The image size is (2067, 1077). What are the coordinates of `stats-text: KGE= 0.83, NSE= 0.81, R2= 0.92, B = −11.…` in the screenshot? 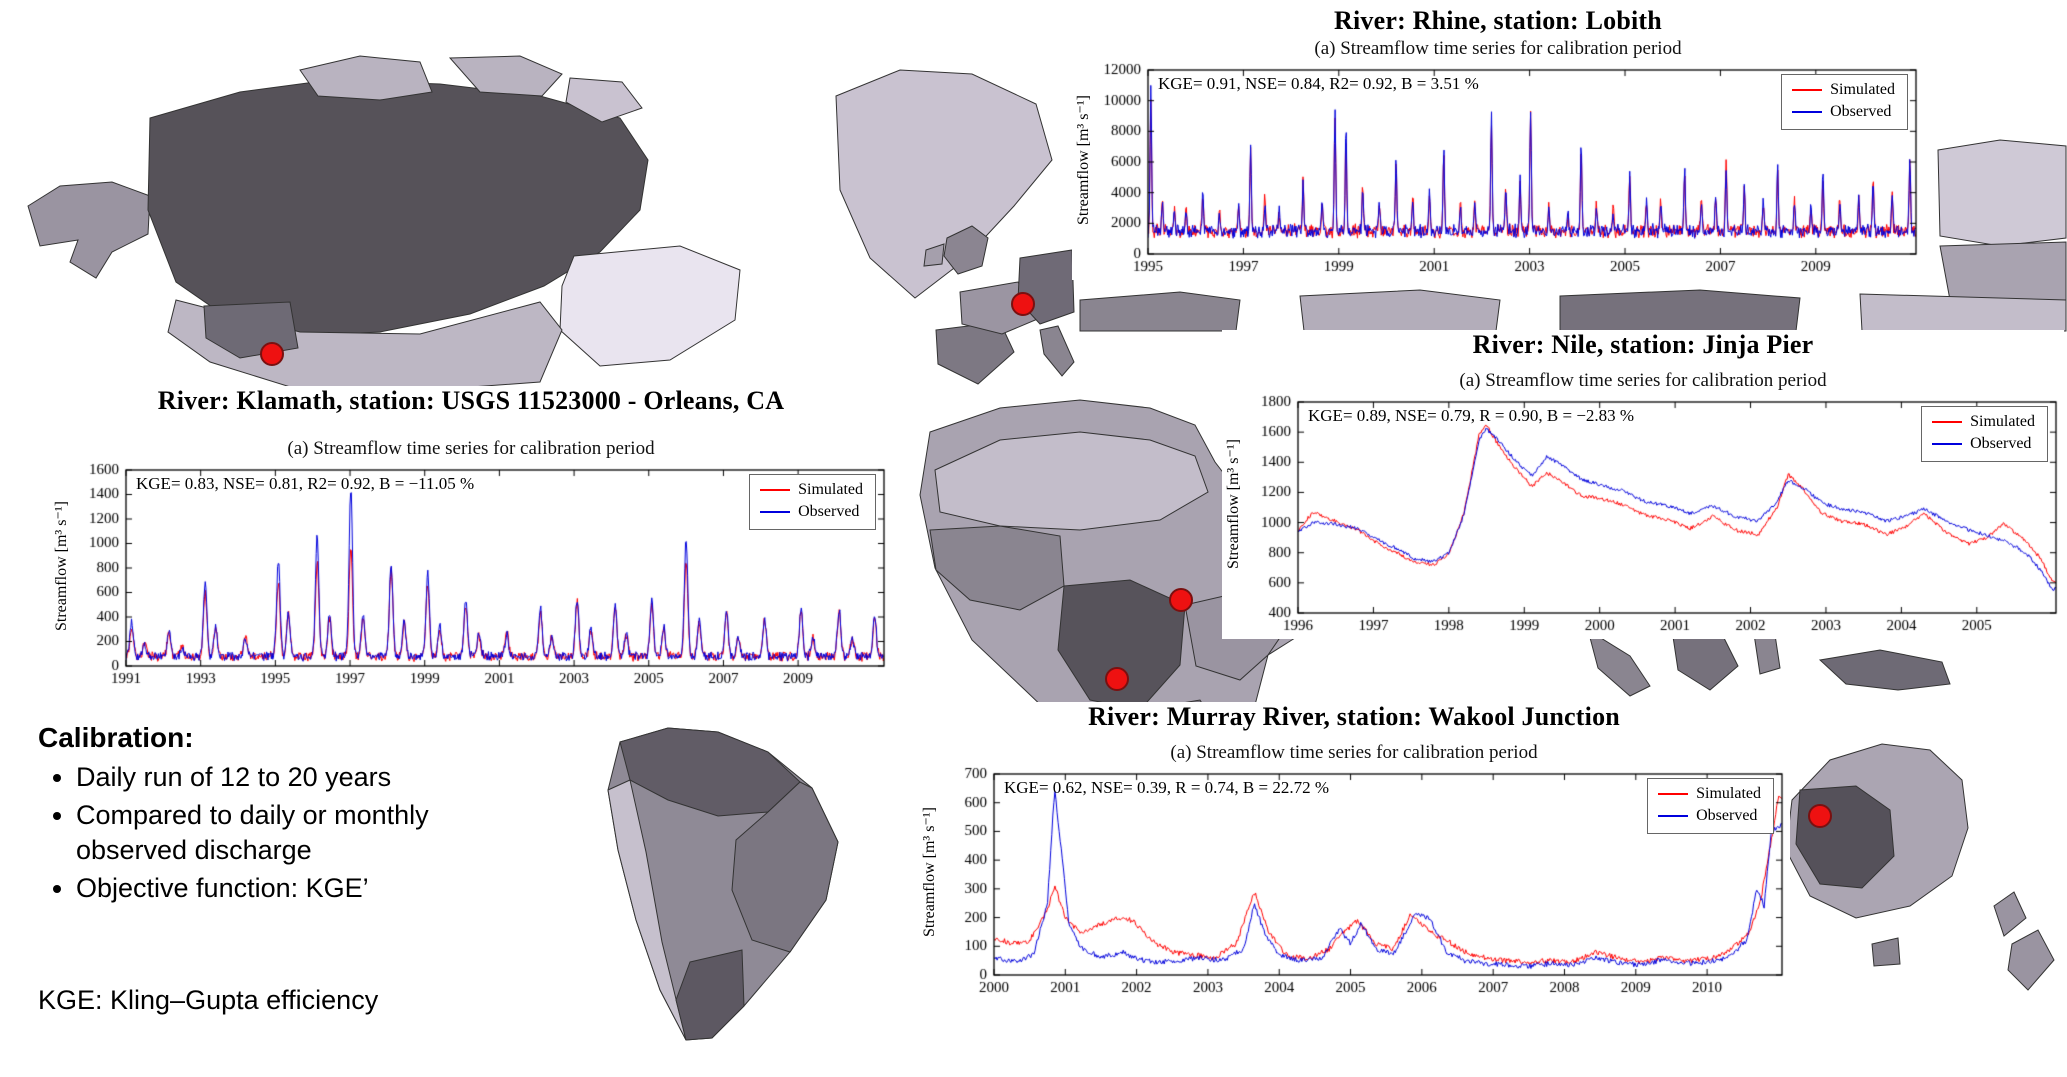 It's located at (305, 483).